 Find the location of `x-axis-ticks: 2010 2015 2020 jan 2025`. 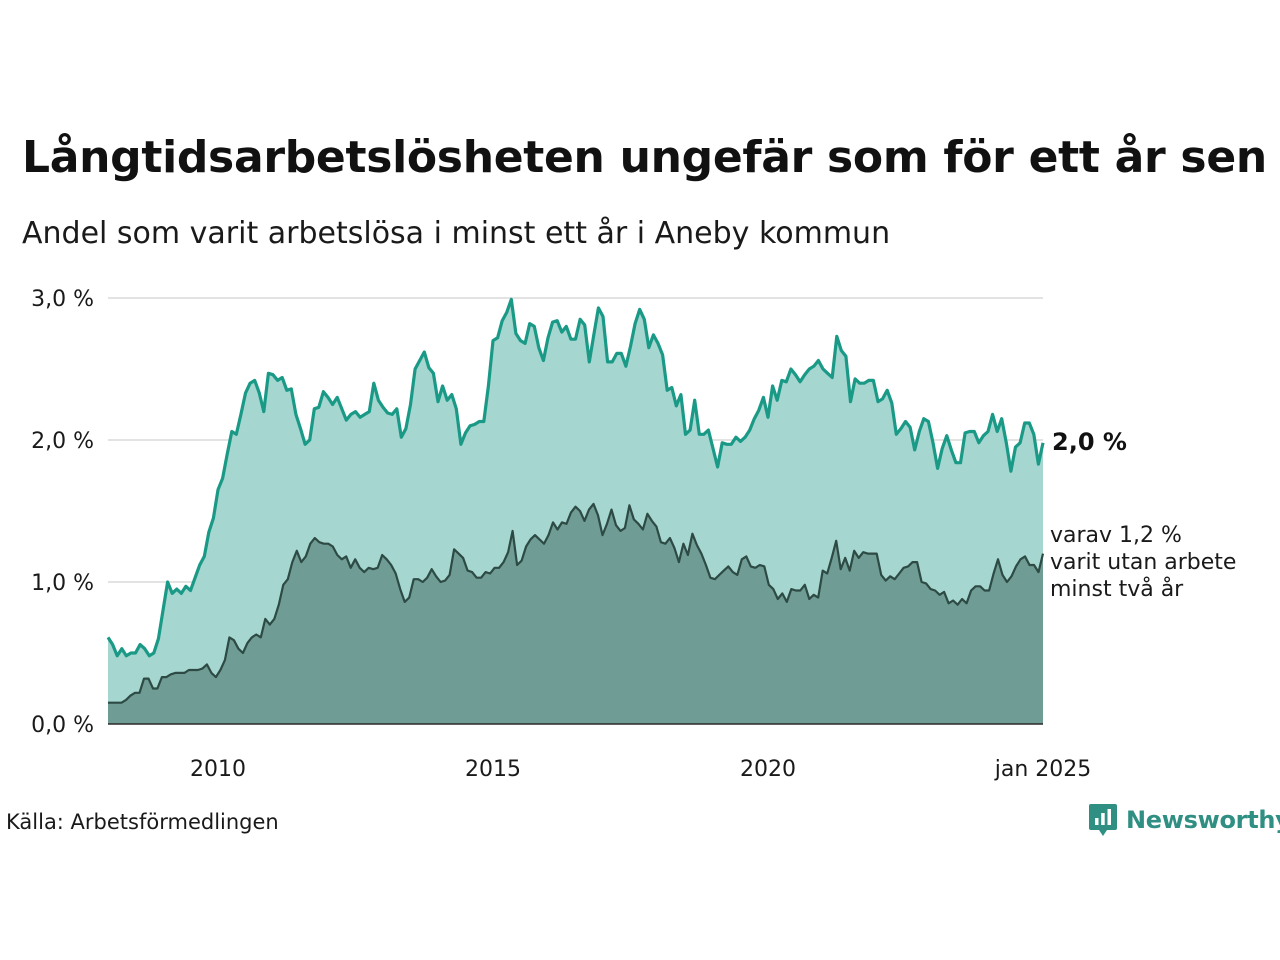

x-axis-ticks: 2010 2015 2020 jan 2025 is located at coordinates (640, 769).